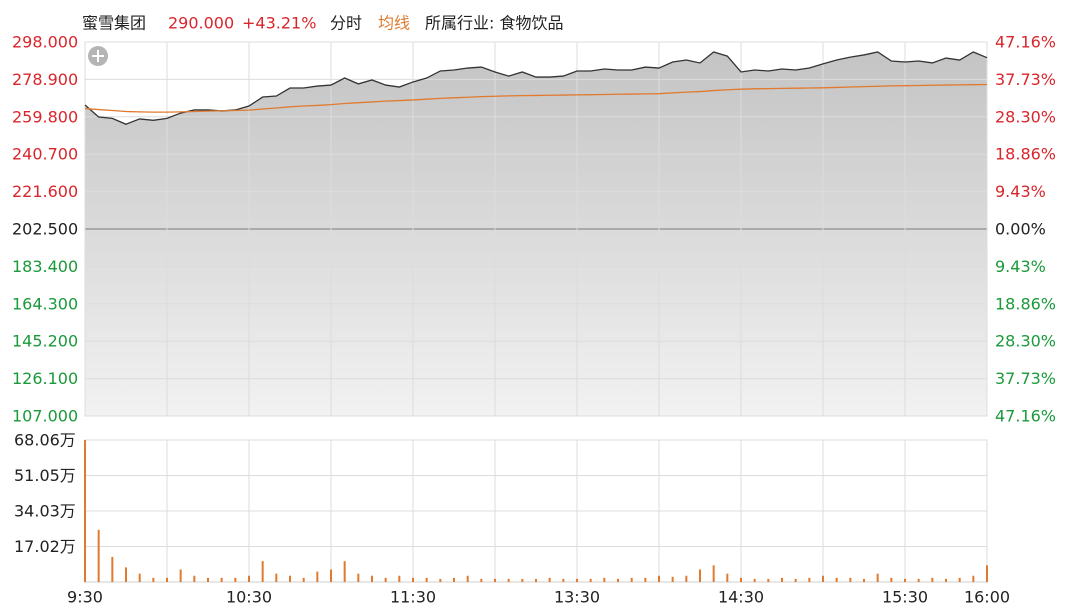 This screenshot has width=1066, height=610. What do you see at coordinates (45, 154) in the screenshot?
I see `y-tick-label: 240.700` at bounding box center [45, 154].